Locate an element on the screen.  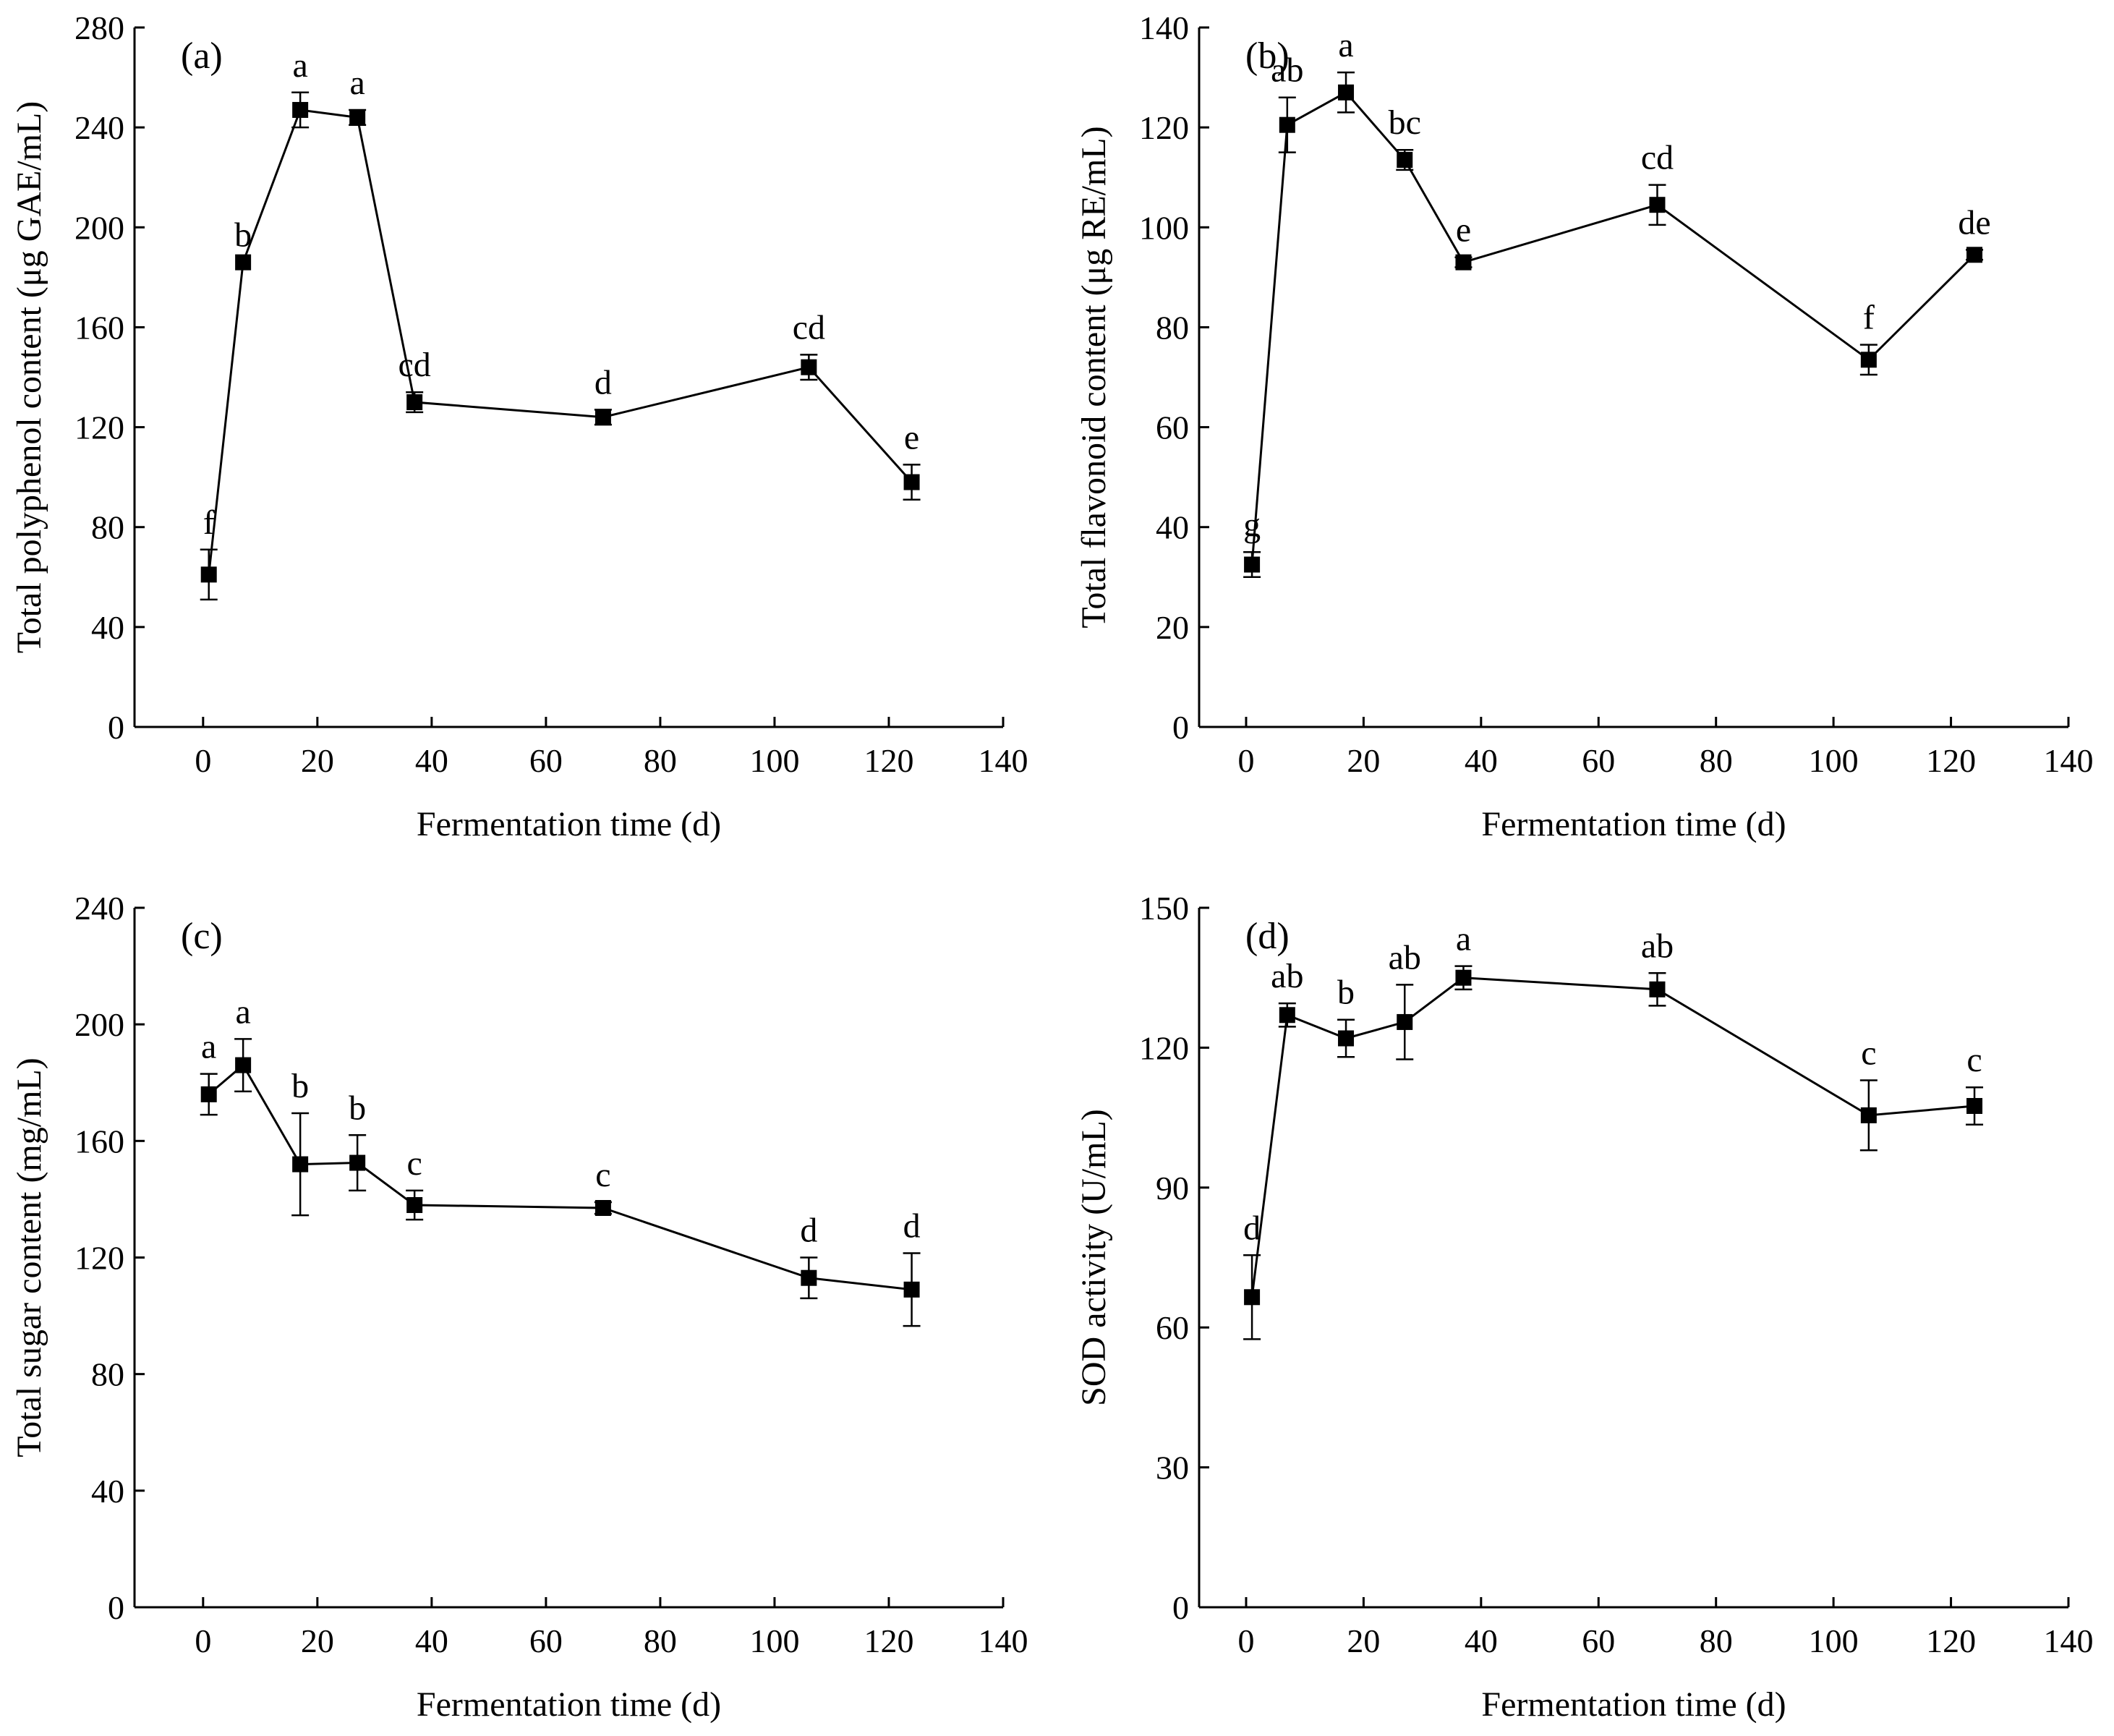
significance-label: g is located at coordinates (1252, 525).